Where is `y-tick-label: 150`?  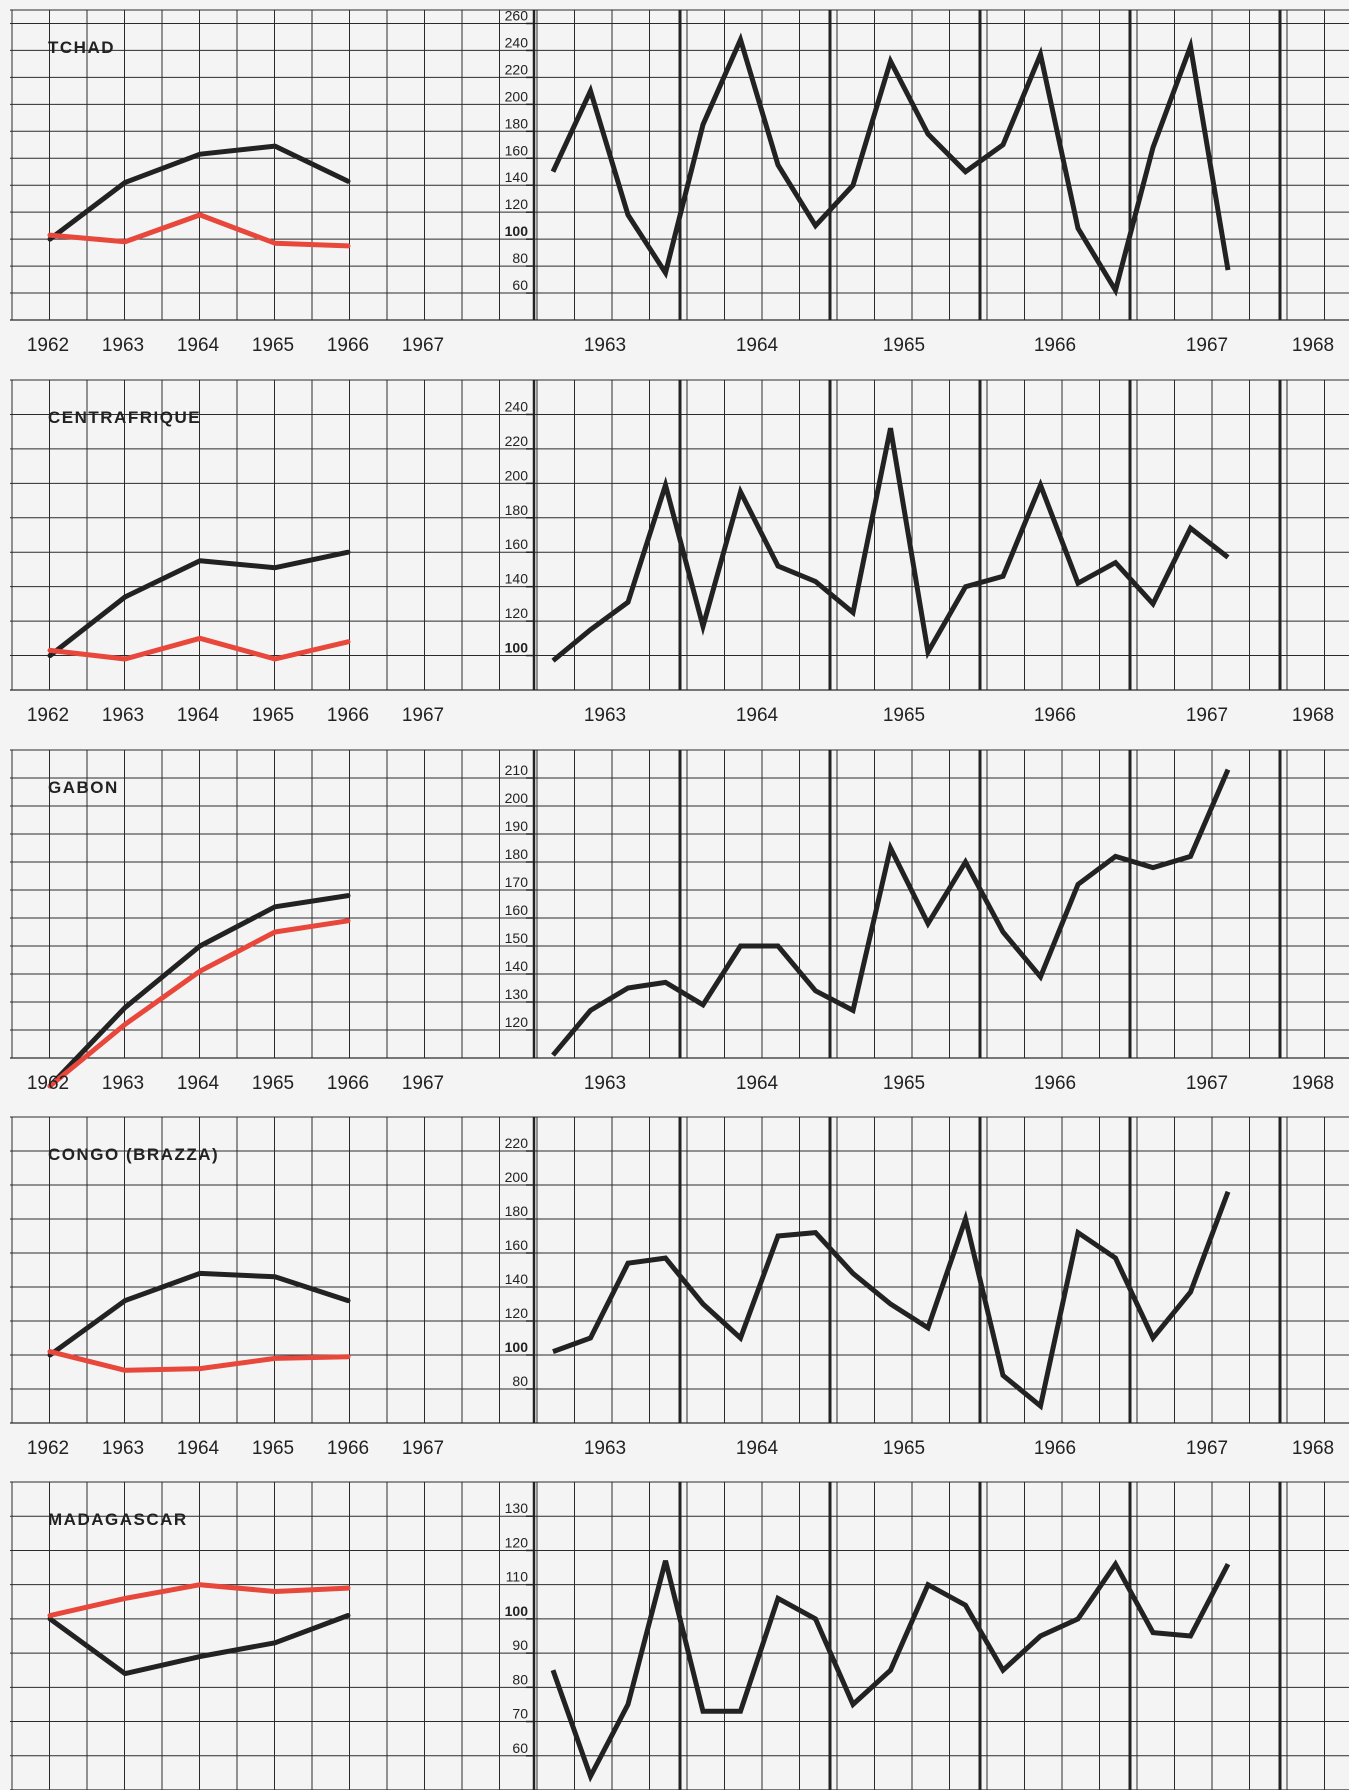
y-tick-label: 150 is located at coordinates (517, 938).